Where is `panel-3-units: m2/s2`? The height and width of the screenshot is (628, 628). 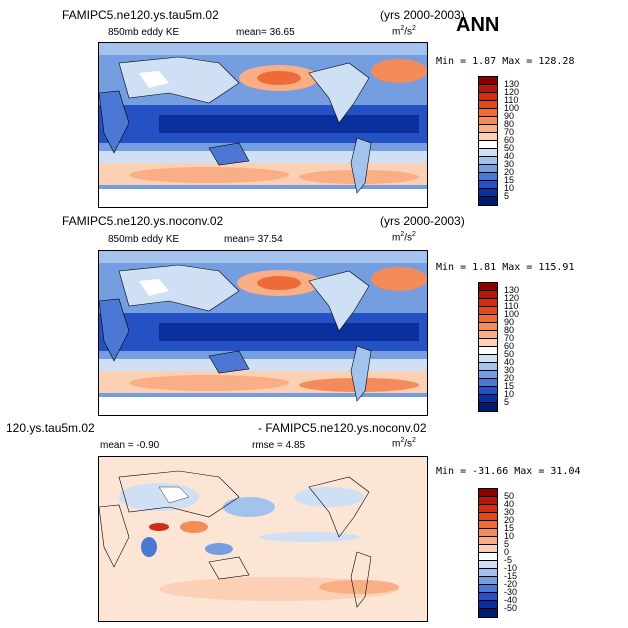
panel-3-units: m2/s2 is located at coordinates (404, 443).